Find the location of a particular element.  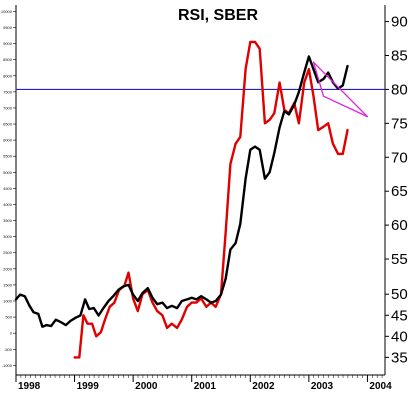

right-axis-ticks: 55 60 65 70 75 80 85 90 35 40 45 50 is located at coordinates (396, 190).